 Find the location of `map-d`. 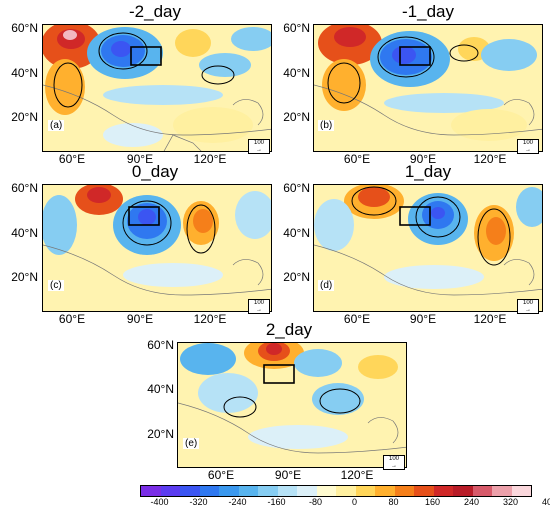

map-d is located at coordinates (428, 248).